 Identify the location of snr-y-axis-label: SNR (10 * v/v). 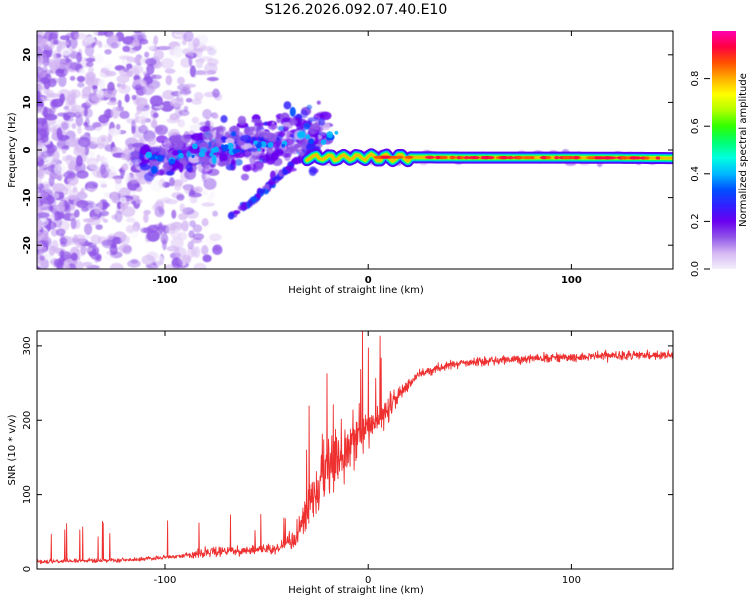
(12, 449).